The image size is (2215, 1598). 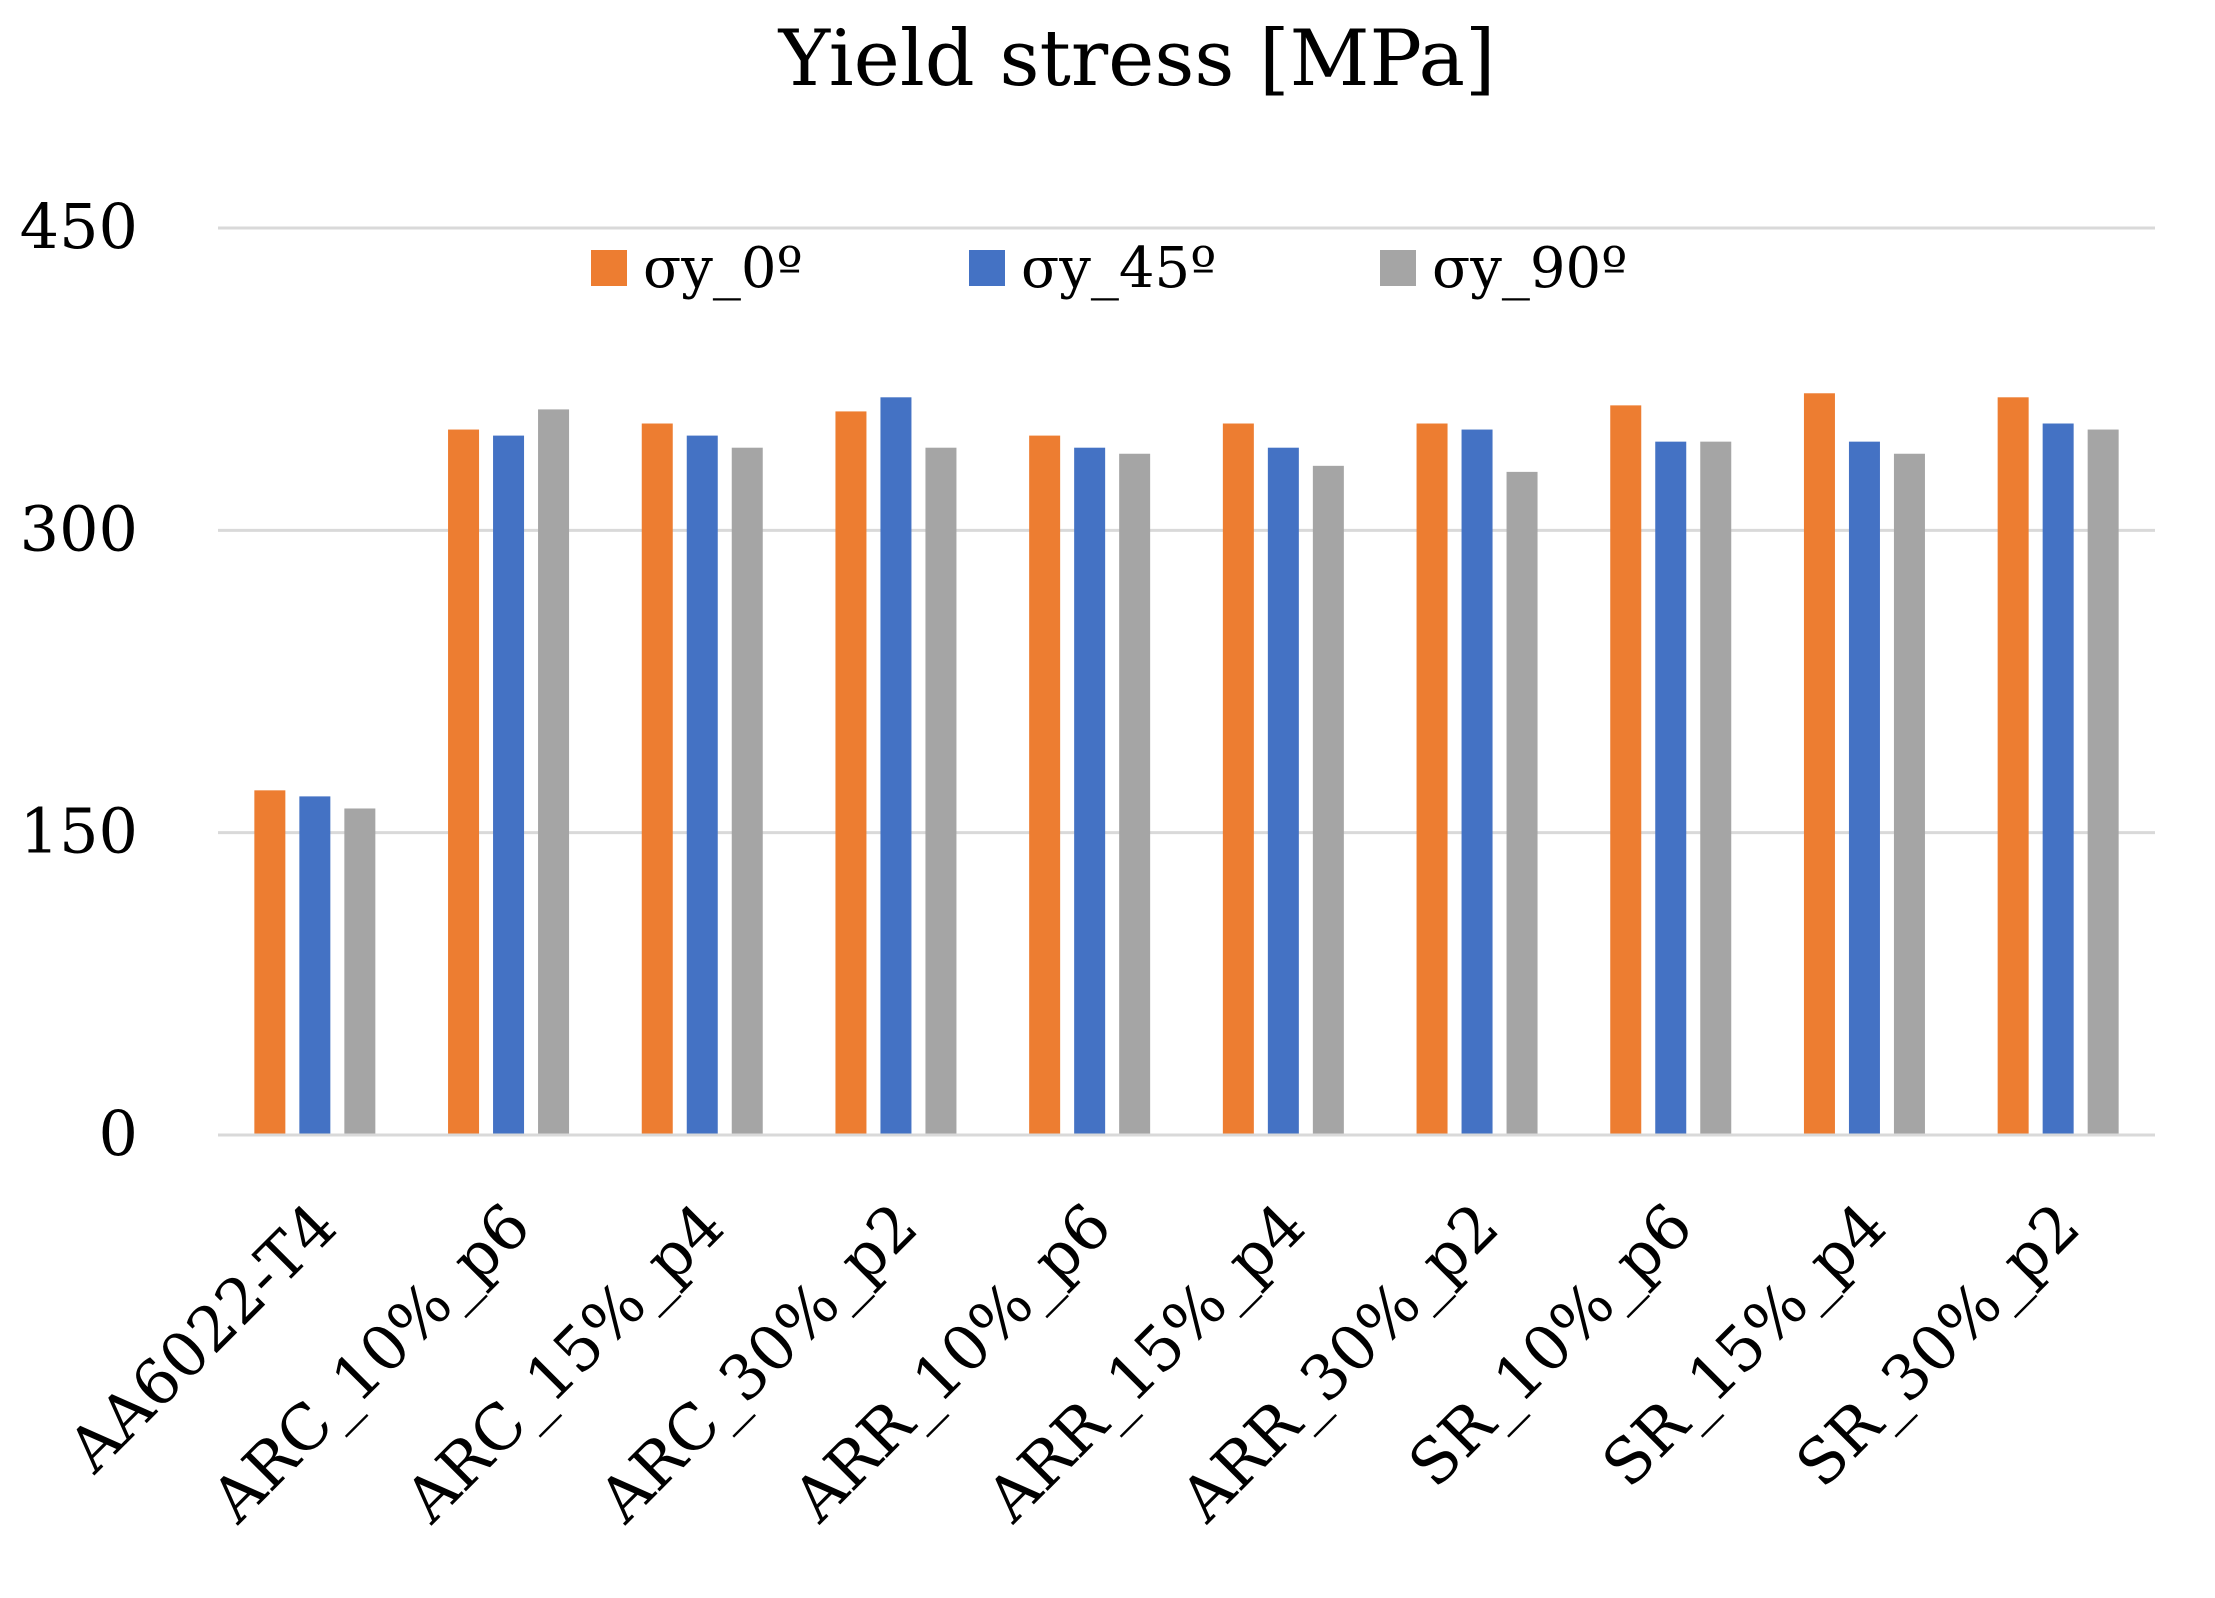 I want to click on legend: σy_0º σy_45º σy_90º, so click(x=1109, y=268).